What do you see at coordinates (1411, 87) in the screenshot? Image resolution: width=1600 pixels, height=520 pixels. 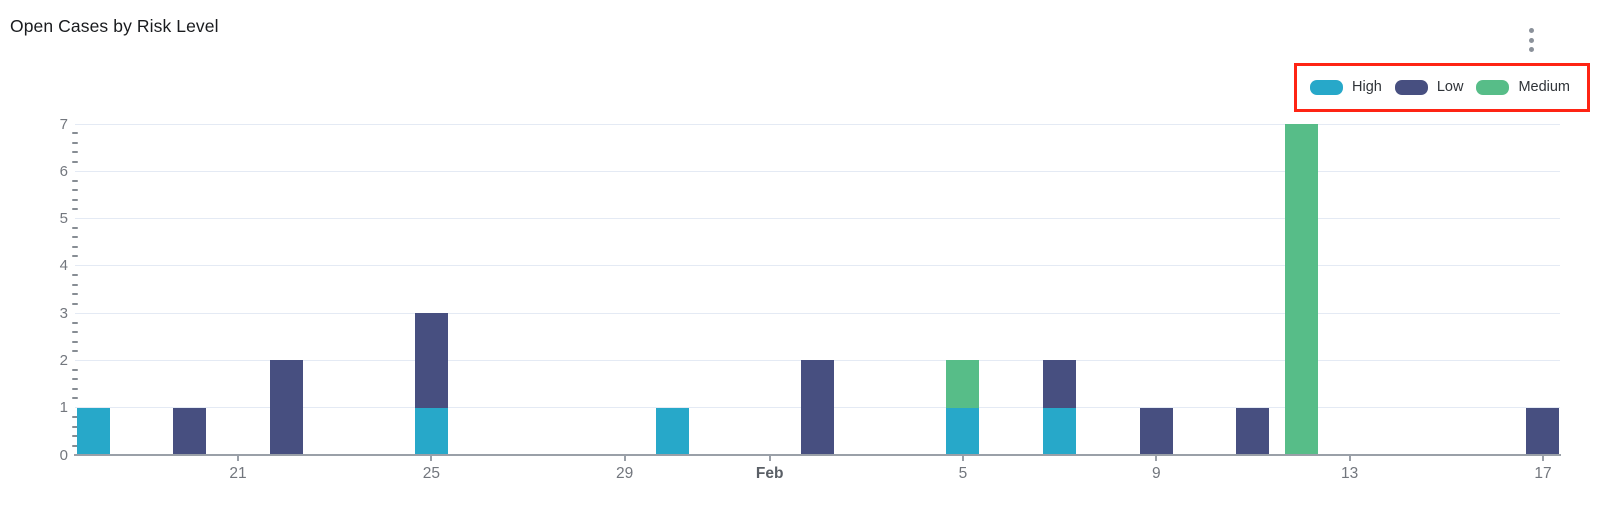 I see `legend-swatch-low` at bounding box center [1411, 87].